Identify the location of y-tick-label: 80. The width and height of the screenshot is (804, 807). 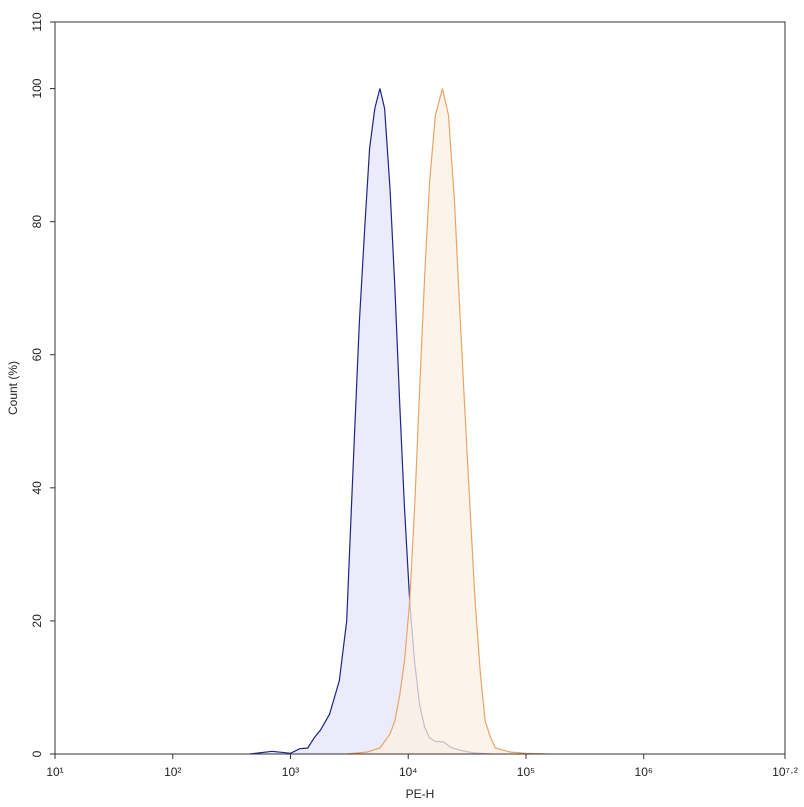
(37, 222).